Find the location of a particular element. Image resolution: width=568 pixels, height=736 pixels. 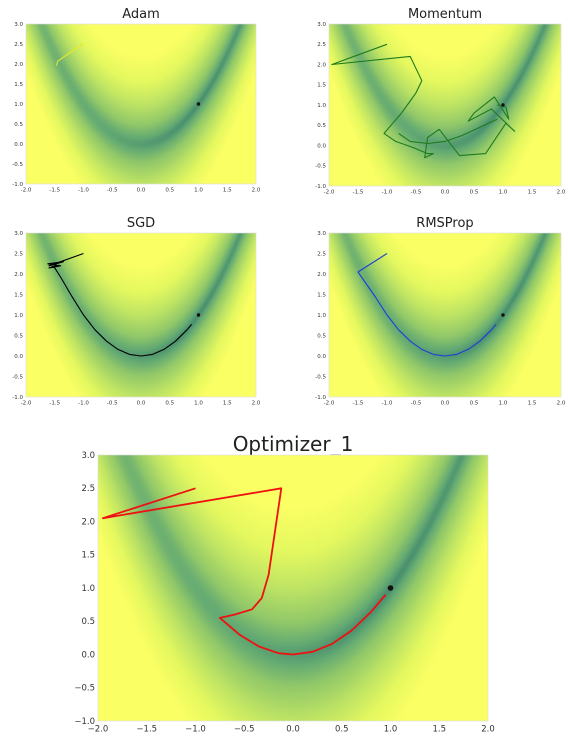

x-tick-label: −1.5 is located at coordinates (146, 730).